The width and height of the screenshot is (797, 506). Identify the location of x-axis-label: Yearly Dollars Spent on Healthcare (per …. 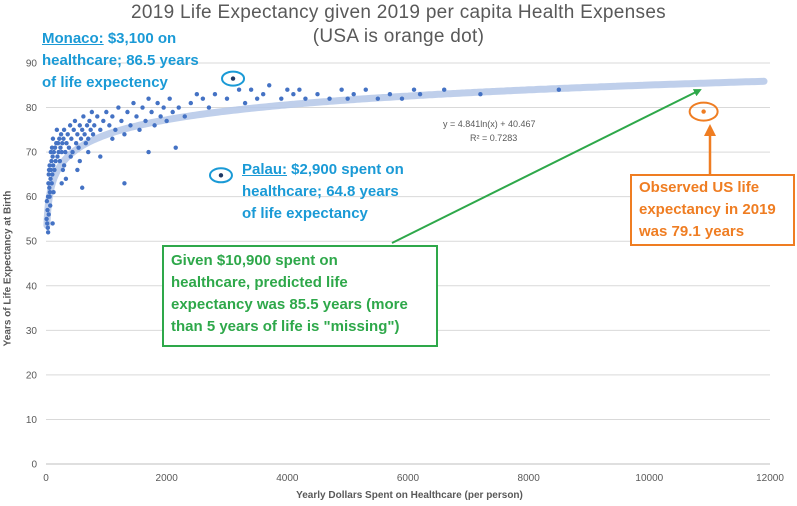
(409, 495).